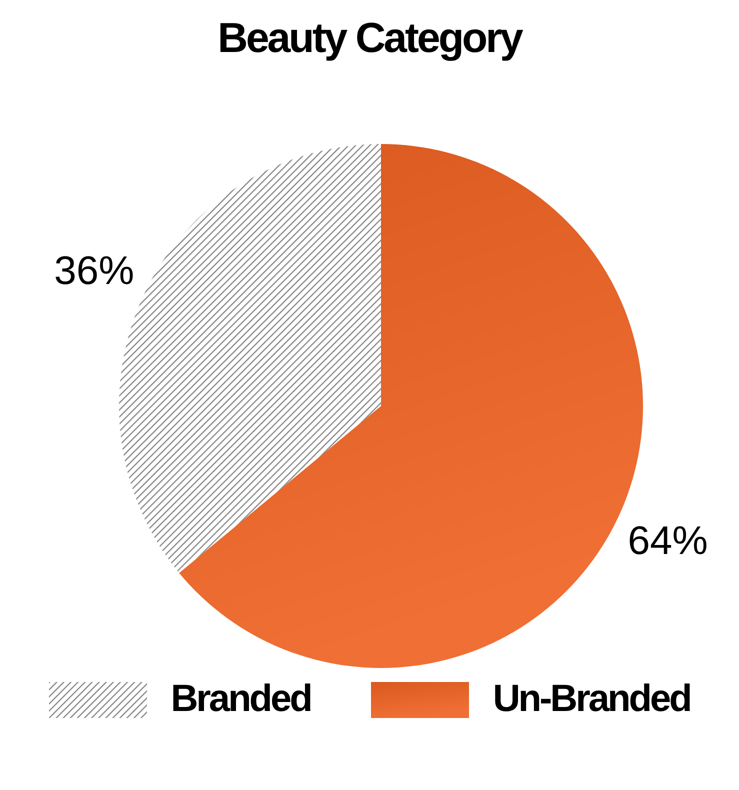 The image size is (739, 790). I want to click on legend-label: Un-Branded, so click(591, 699).